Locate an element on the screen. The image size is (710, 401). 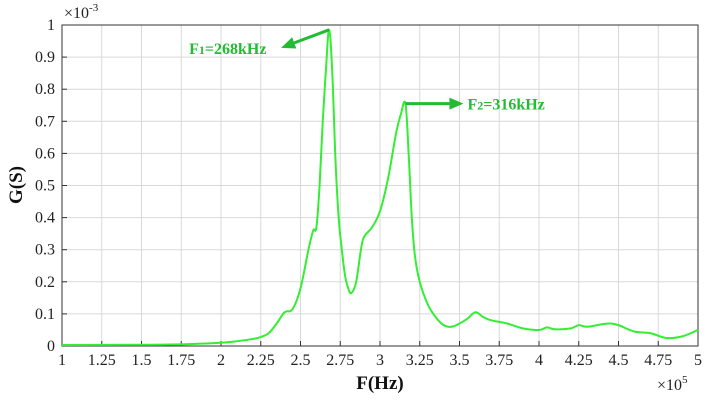
x-multiplier: ×10⁵ is located at coordinates (672, 384).